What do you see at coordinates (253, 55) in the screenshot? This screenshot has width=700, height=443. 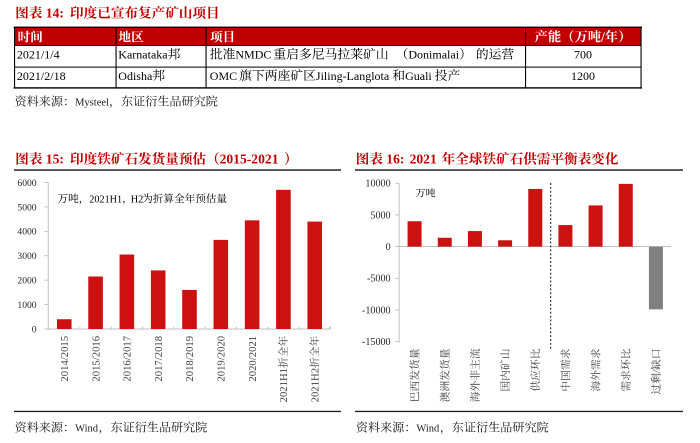 I see `svg-text: NMDC` at bounding box center [253, 55].